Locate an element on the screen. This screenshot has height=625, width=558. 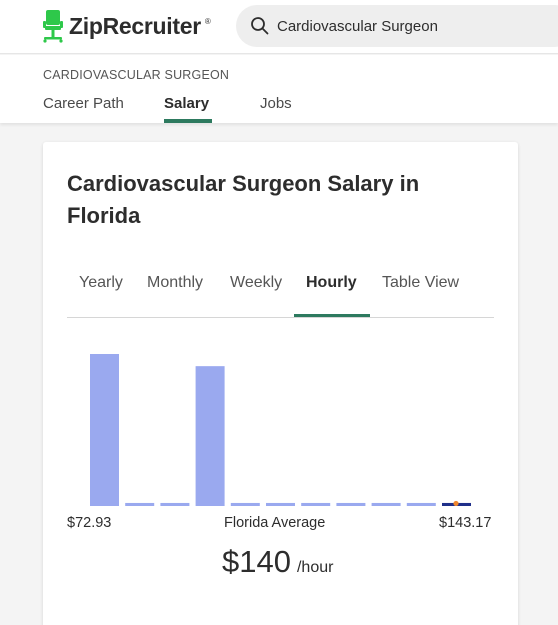
average-salary: $140 /hour is located at coordinates (277, 562).